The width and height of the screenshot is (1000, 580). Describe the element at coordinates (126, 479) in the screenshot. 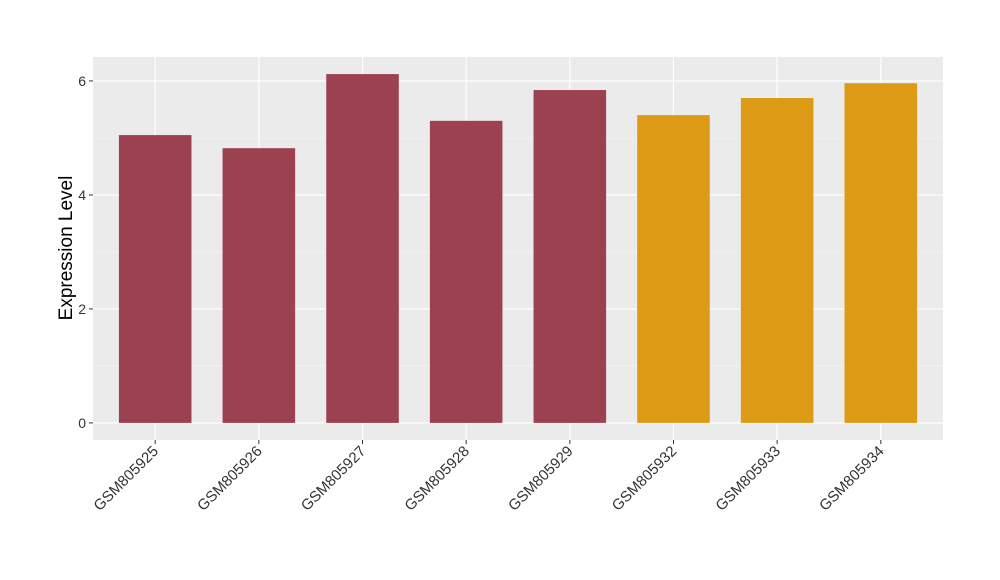

I see `x-tick-label: GSM805925` at that location.